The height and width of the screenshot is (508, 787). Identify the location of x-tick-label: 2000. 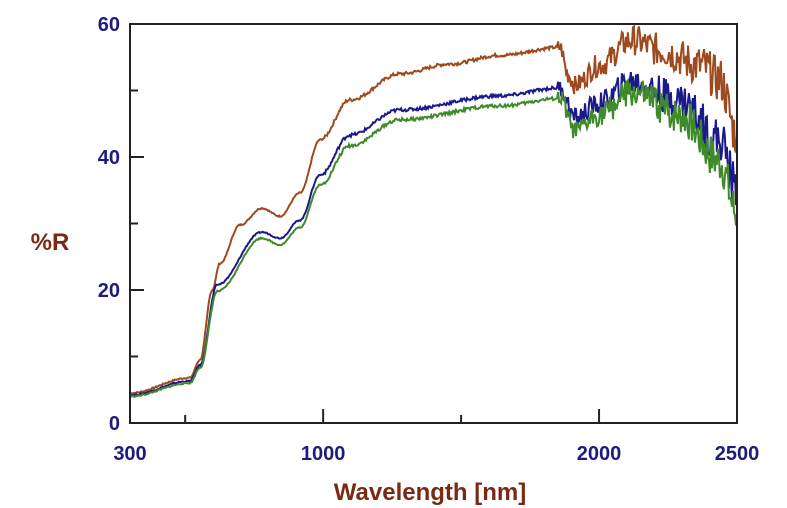
(599, 454).